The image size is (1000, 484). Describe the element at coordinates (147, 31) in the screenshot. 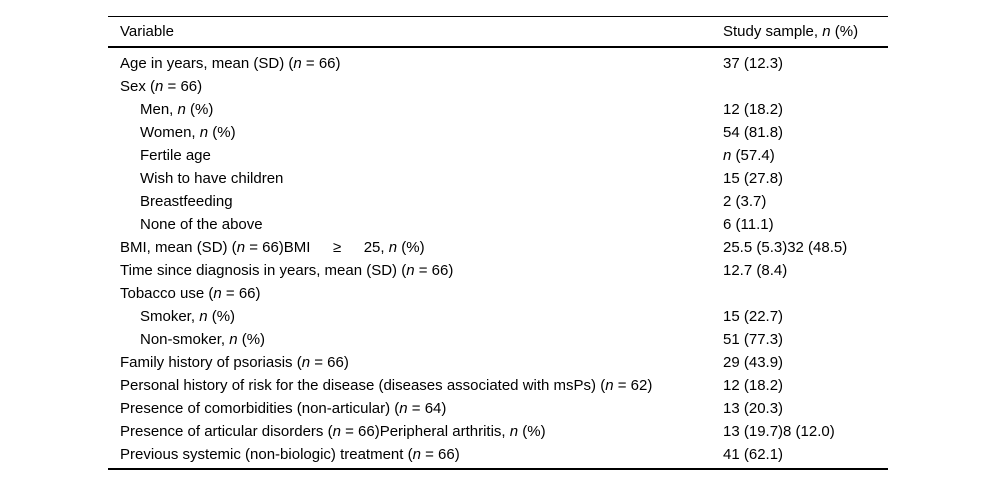

I see `column-header-variable: Variable` at that location.